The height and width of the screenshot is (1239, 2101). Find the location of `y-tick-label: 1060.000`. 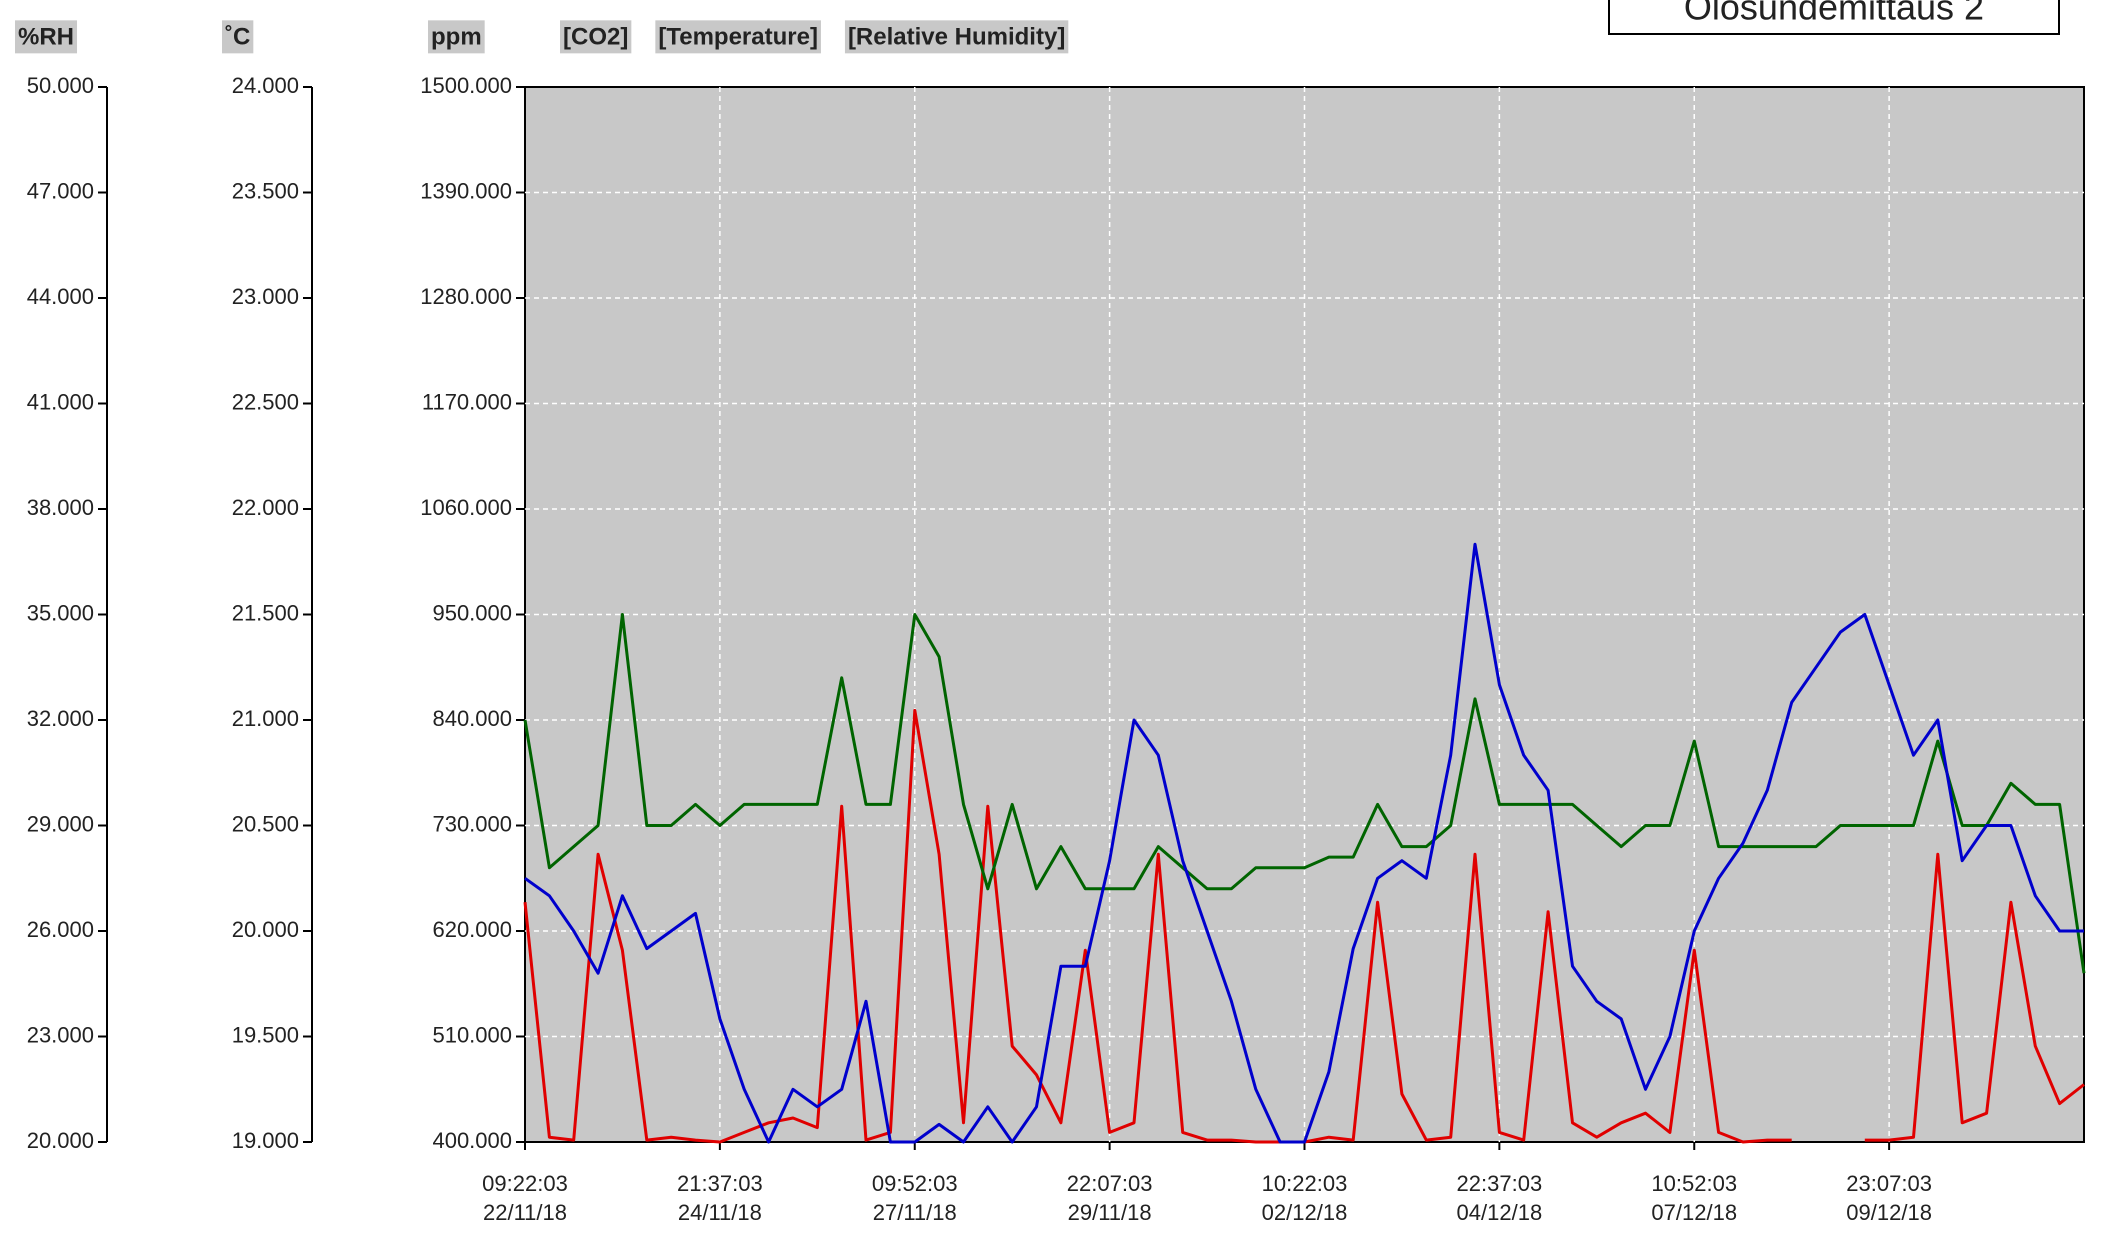

y-tick-label: 1060.000 is located at coordinates (466, 507).